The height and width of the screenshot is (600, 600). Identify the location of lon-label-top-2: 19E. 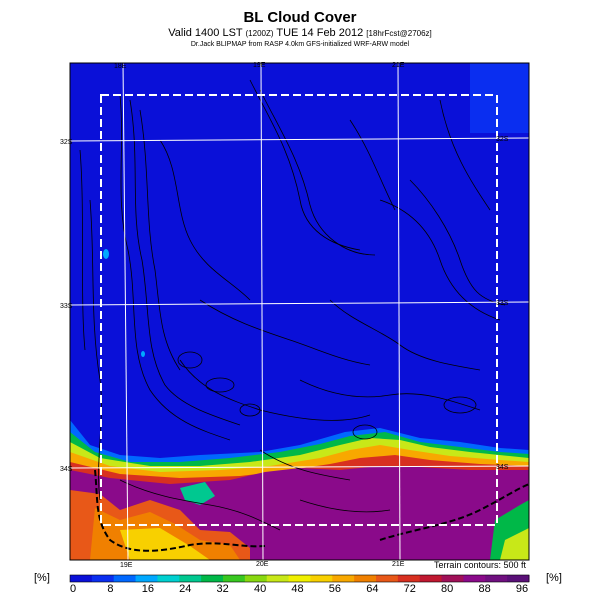
(259, 65).